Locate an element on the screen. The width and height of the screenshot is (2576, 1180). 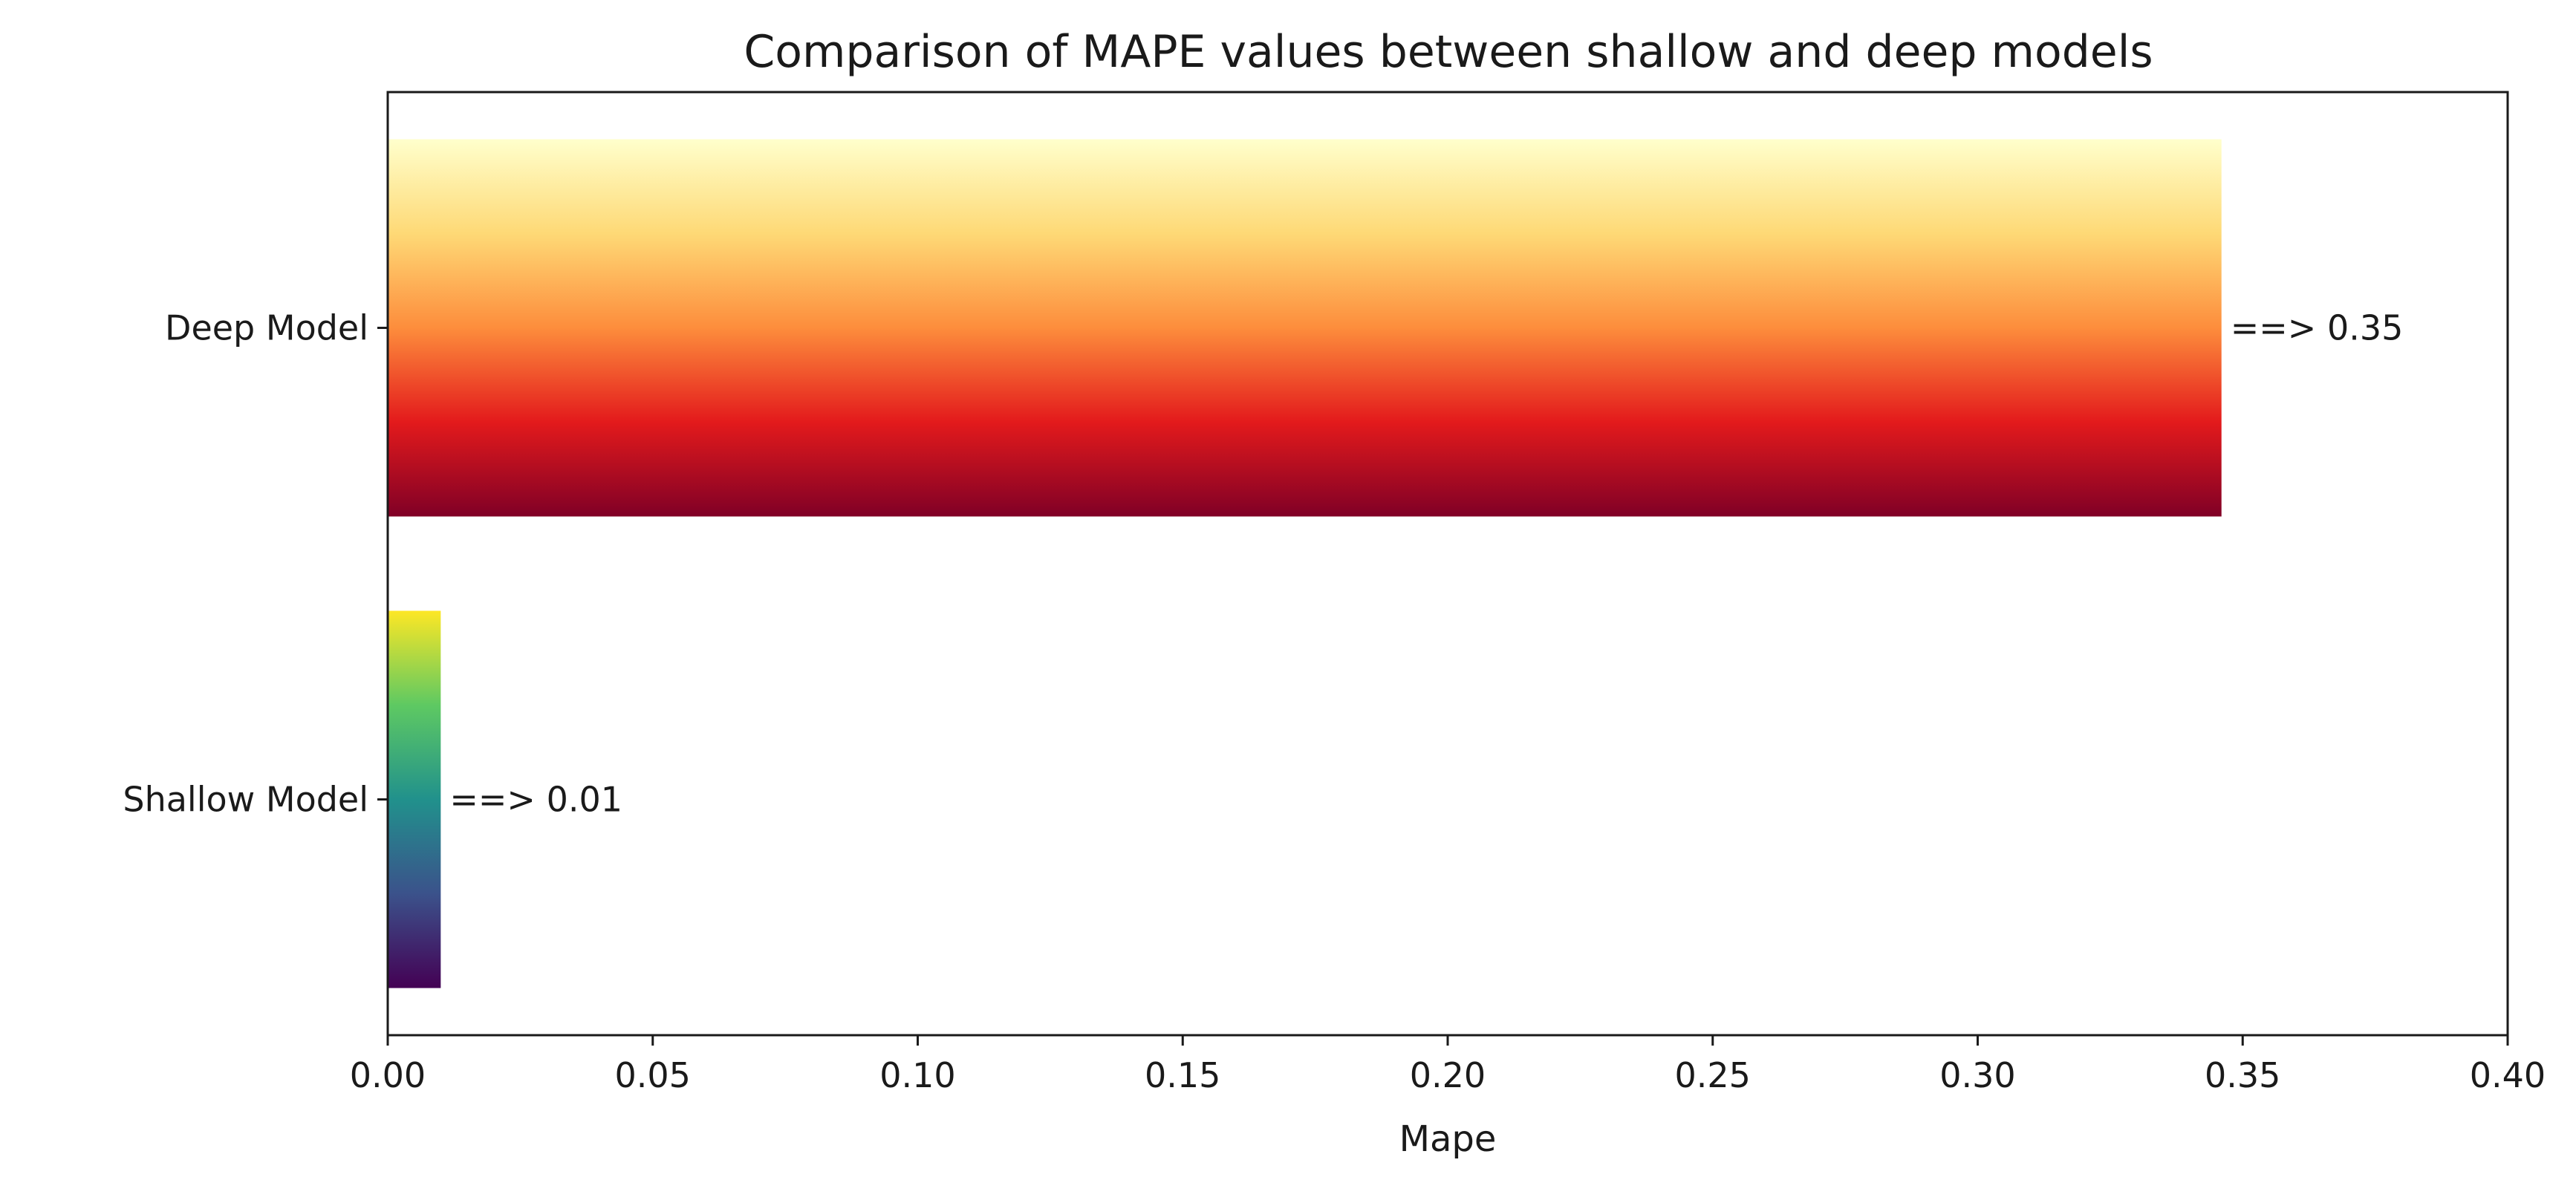
data-label-shallow-model: ==> 0.01 is located at coordinates (535, 800).